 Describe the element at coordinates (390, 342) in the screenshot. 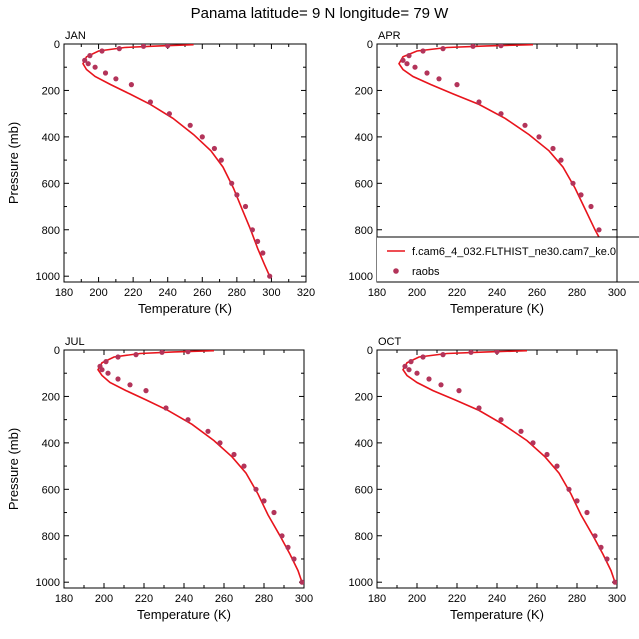

I see `panel-month-label: OCT` at that location.